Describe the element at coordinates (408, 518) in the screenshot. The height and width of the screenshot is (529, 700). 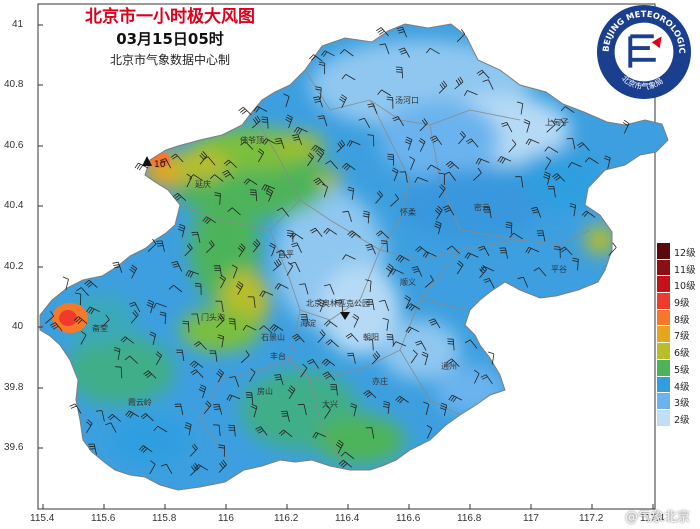
I see `x-tick-116.6: 116.6` at that location.